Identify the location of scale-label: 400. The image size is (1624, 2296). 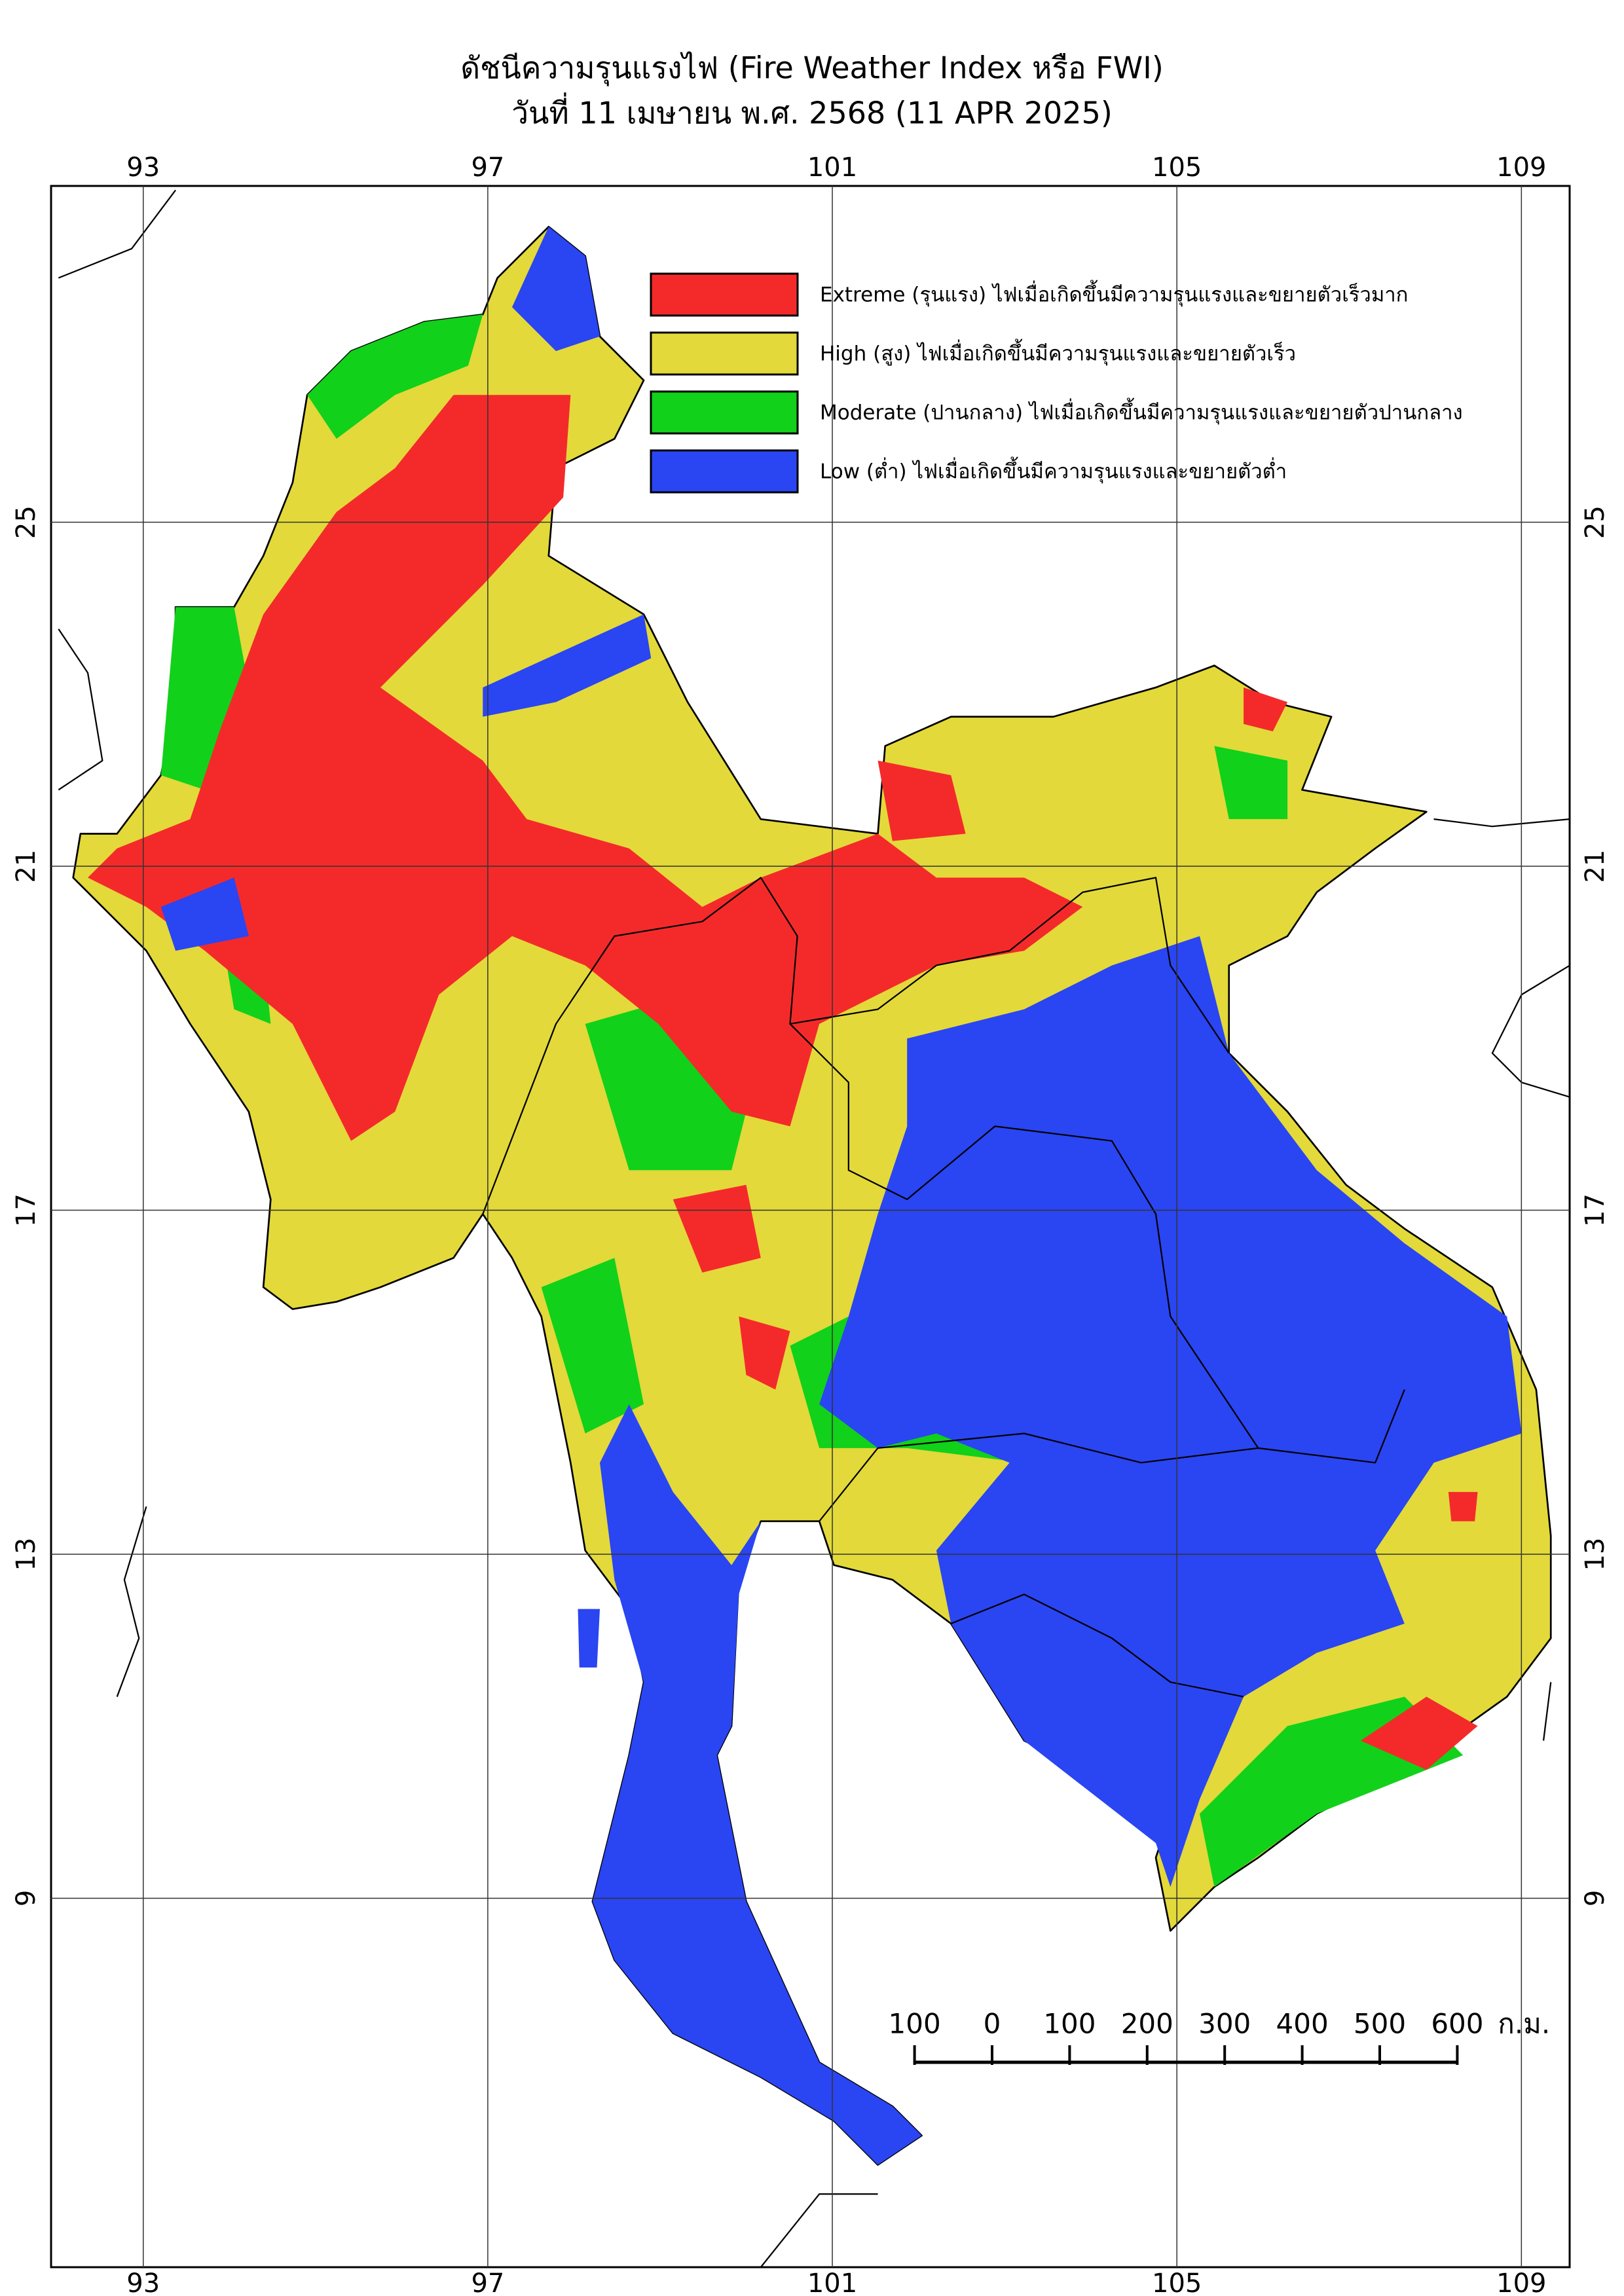
(1302, 2024).